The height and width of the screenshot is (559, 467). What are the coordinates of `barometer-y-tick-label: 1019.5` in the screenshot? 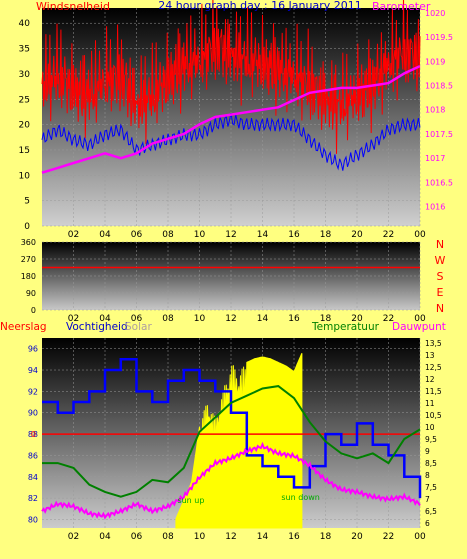 It's located at (439, 37).